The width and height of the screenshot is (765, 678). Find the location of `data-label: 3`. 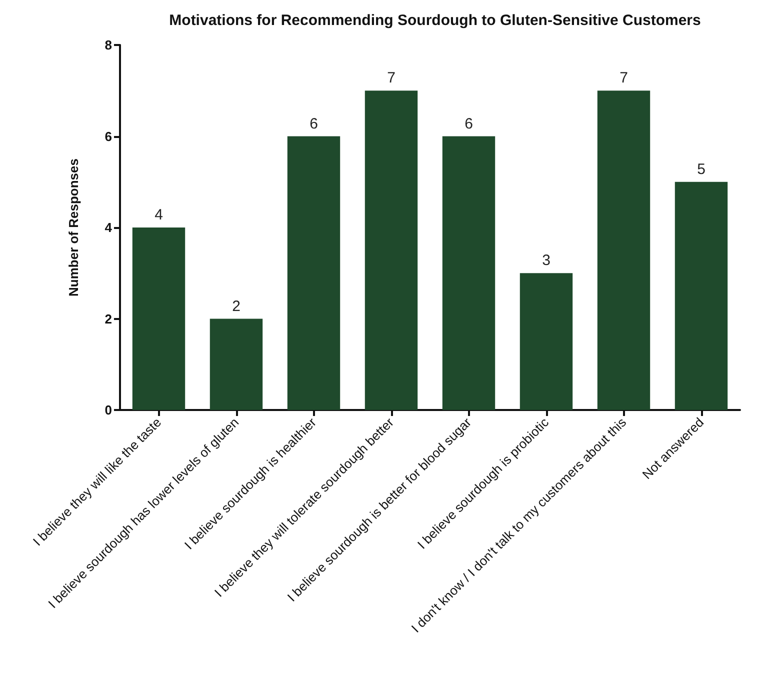

data-label: 3 is located at coordinates (546, 261).